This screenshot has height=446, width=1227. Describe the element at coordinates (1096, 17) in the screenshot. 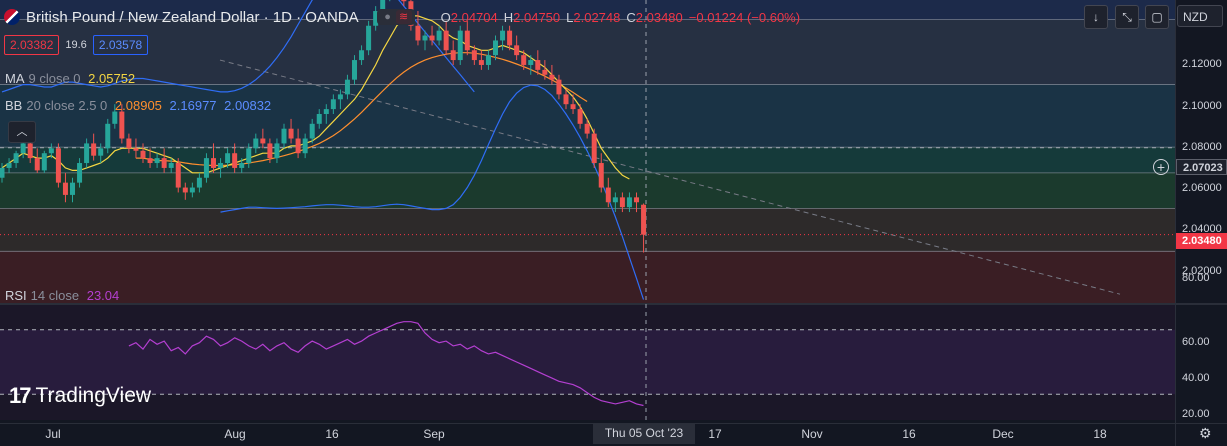

I see `arrow-down-button: ↓` at that location.